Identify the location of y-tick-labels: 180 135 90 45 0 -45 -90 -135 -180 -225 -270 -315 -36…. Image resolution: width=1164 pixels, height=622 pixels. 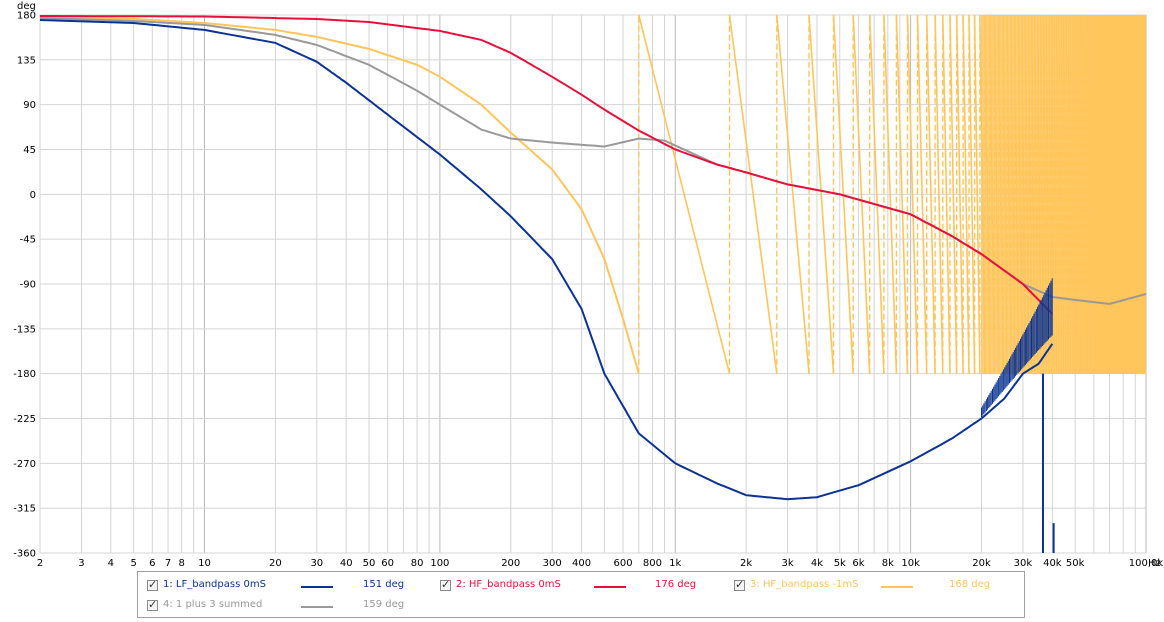
(24, 285).